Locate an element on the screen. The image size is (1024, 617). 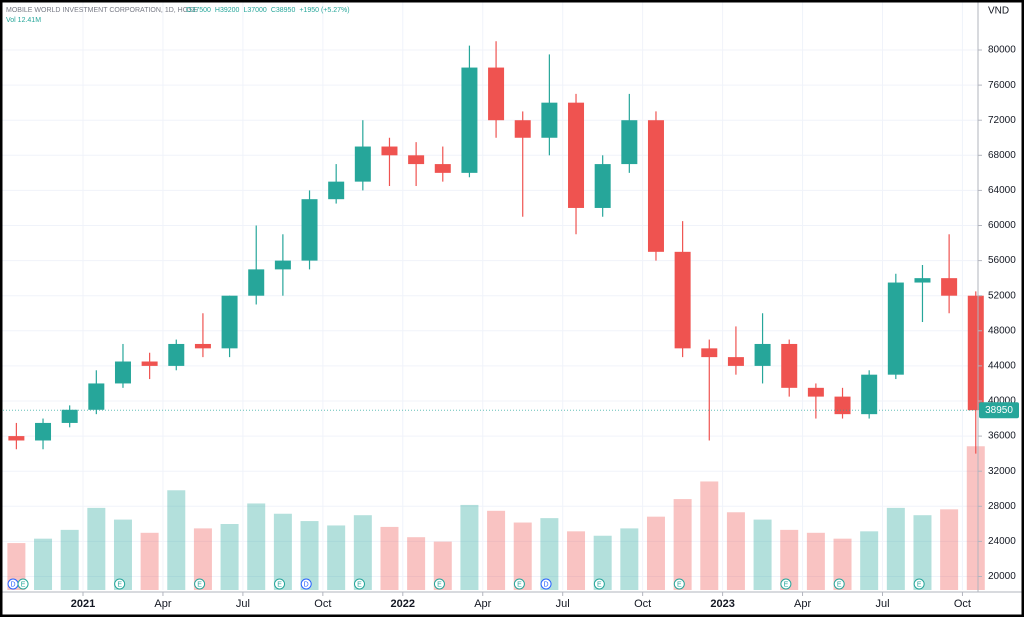
currency-label: VND is located at coordinates (998, 11).